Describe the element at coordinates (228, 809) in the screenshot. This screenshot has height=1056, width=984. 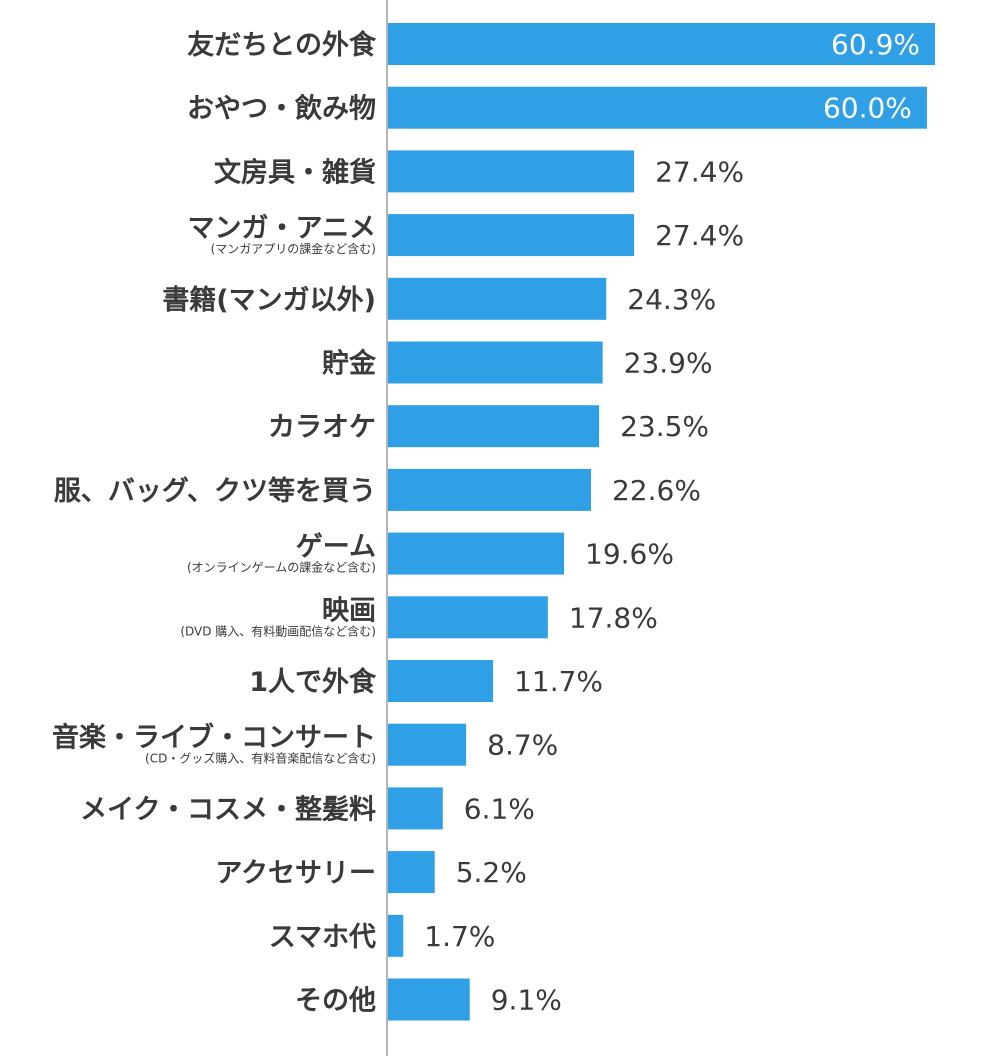
I see `category-label: メイク・コスメ・整髪料` at that location.